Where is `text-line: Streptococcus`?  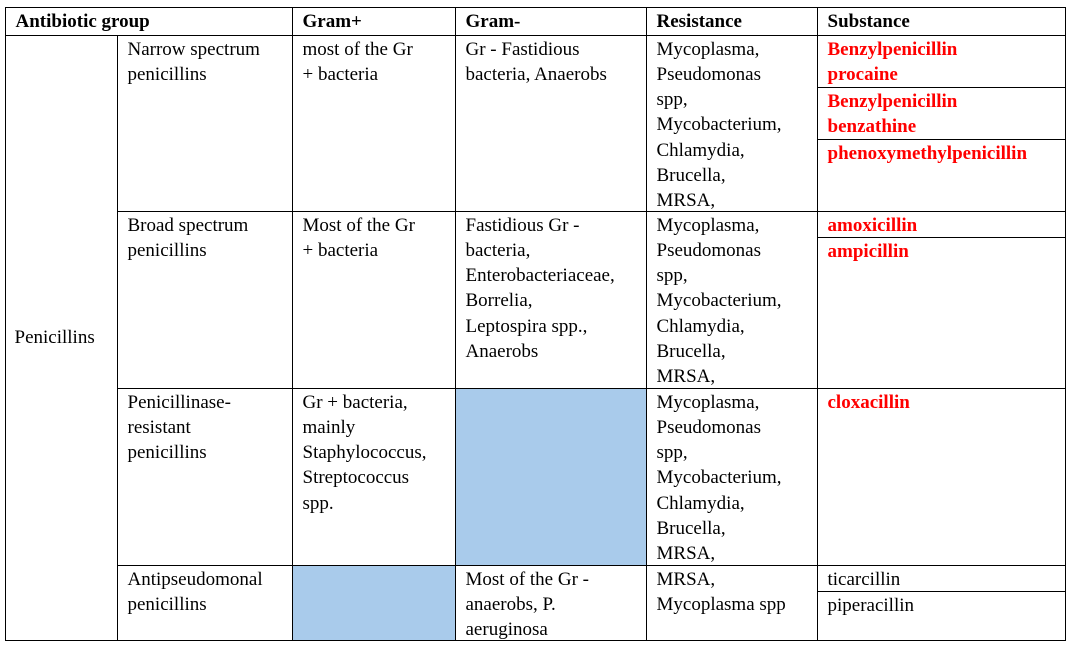 text-line: Streptococcus is located at coordinates (356, 478).